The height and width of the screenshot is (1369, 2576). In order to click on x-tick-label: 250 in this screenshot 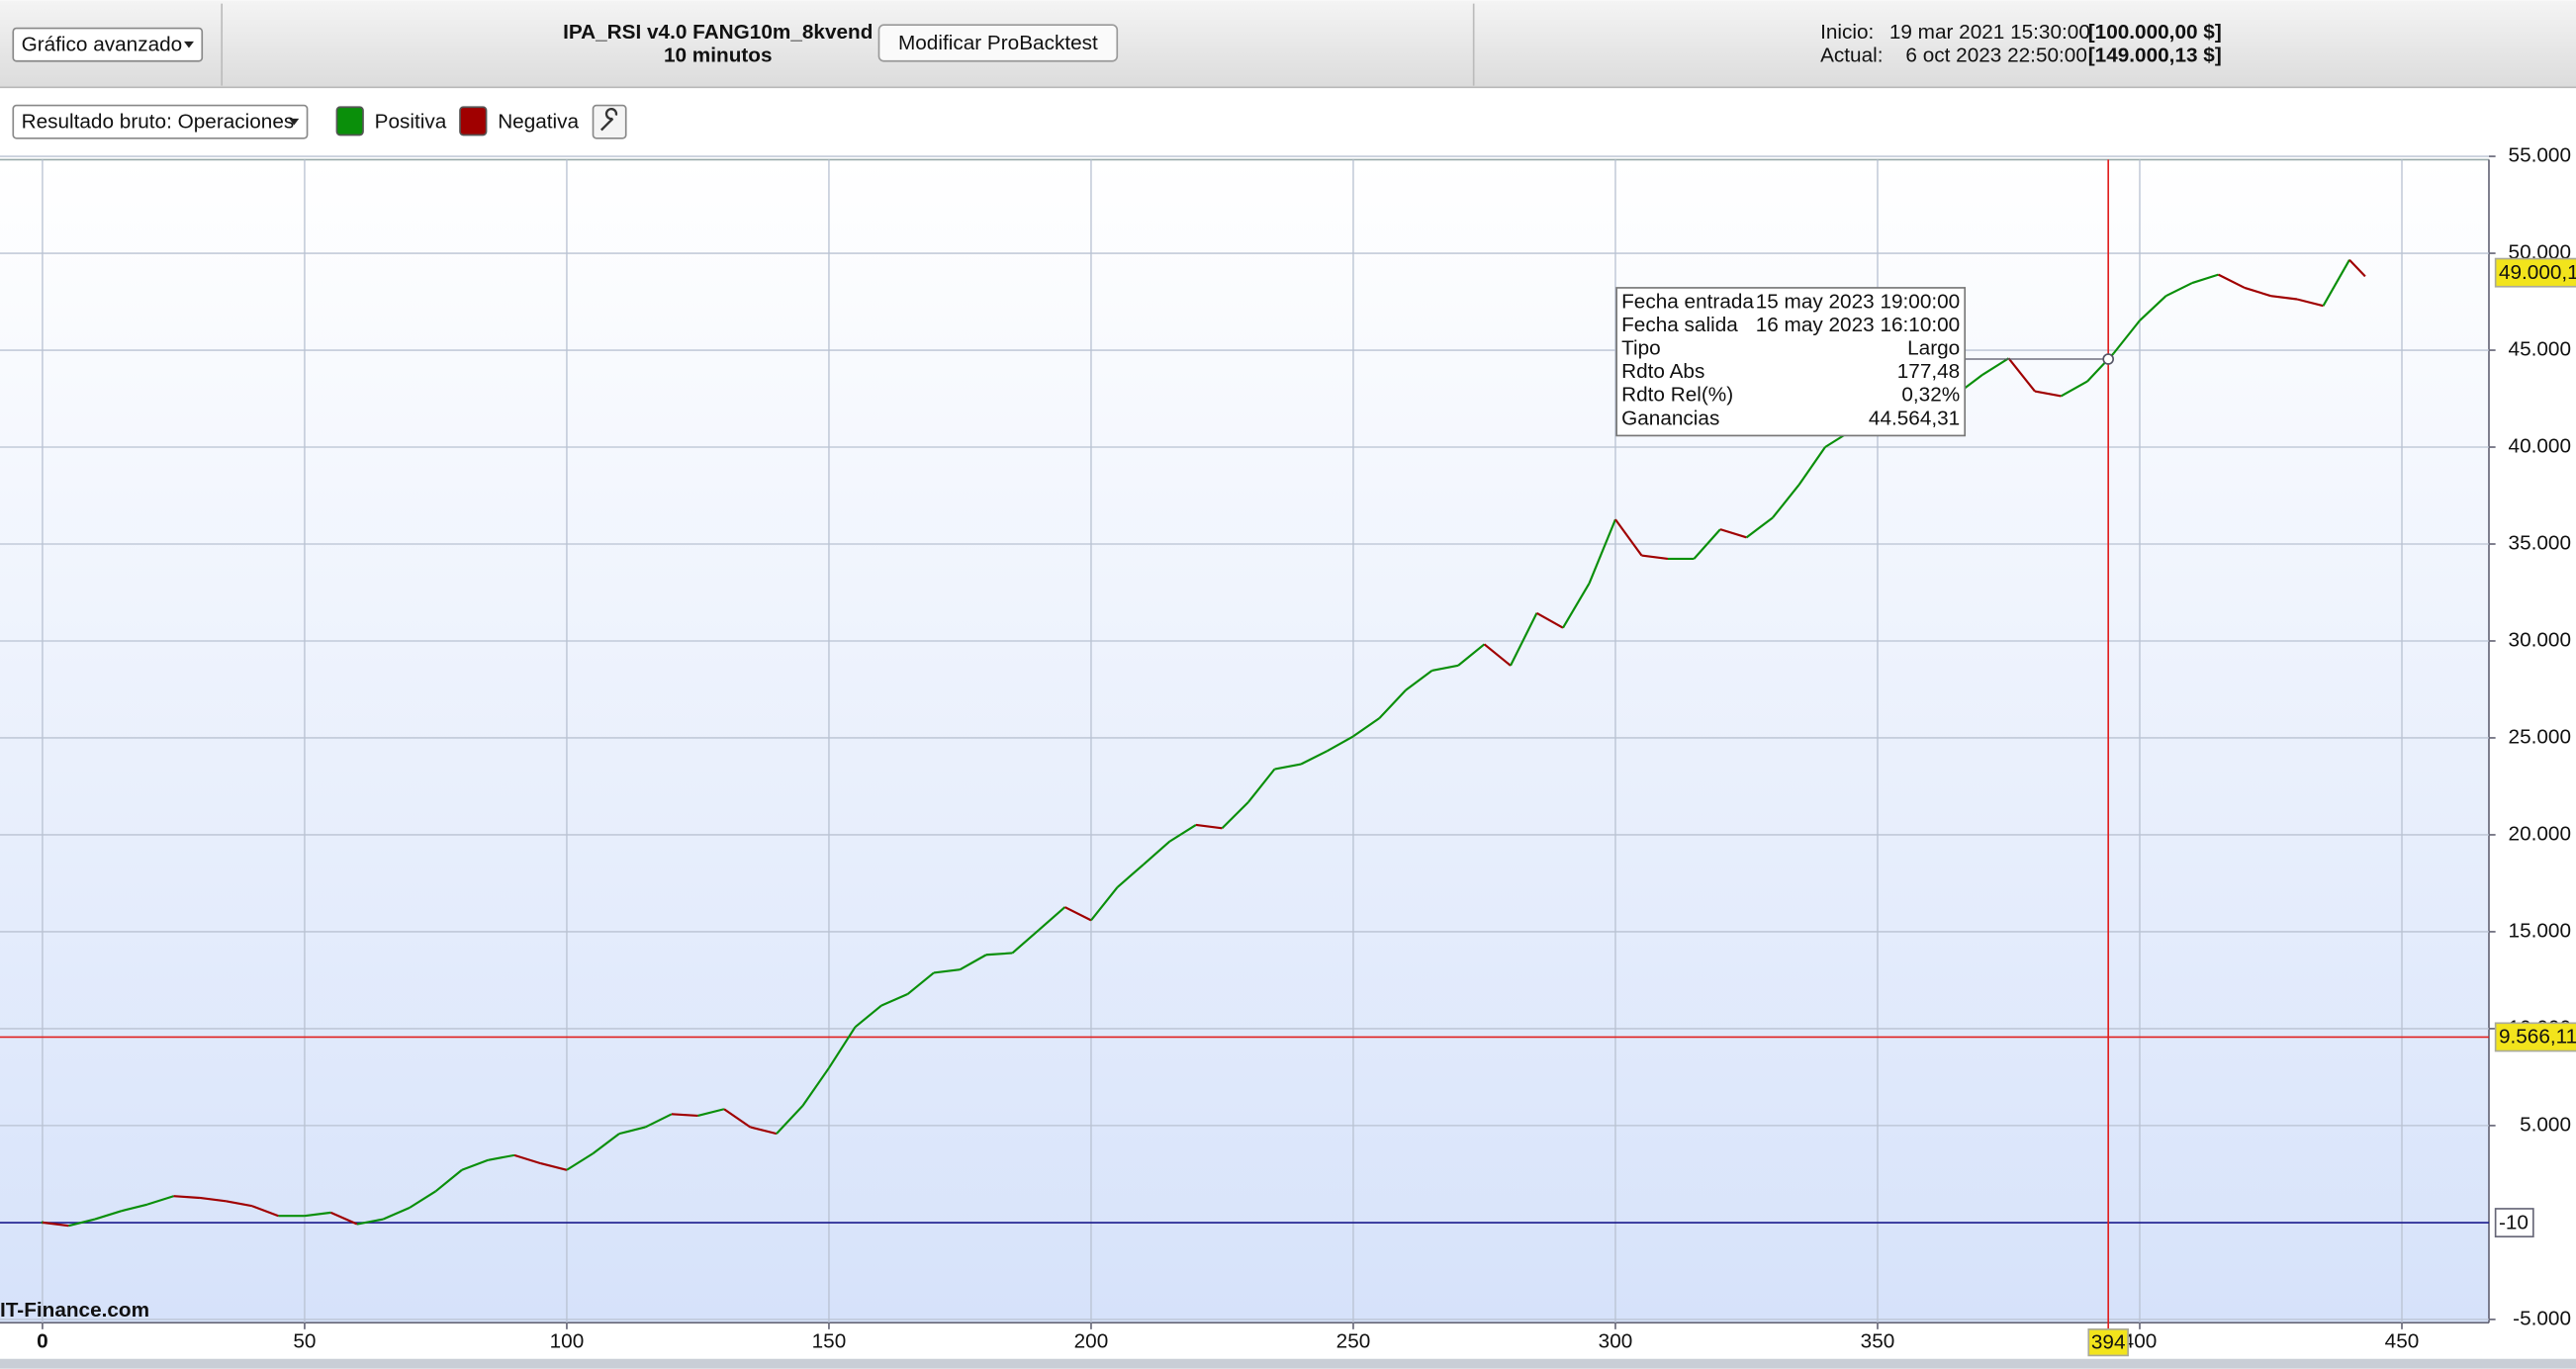, I will do `click(1354, 1342)`.